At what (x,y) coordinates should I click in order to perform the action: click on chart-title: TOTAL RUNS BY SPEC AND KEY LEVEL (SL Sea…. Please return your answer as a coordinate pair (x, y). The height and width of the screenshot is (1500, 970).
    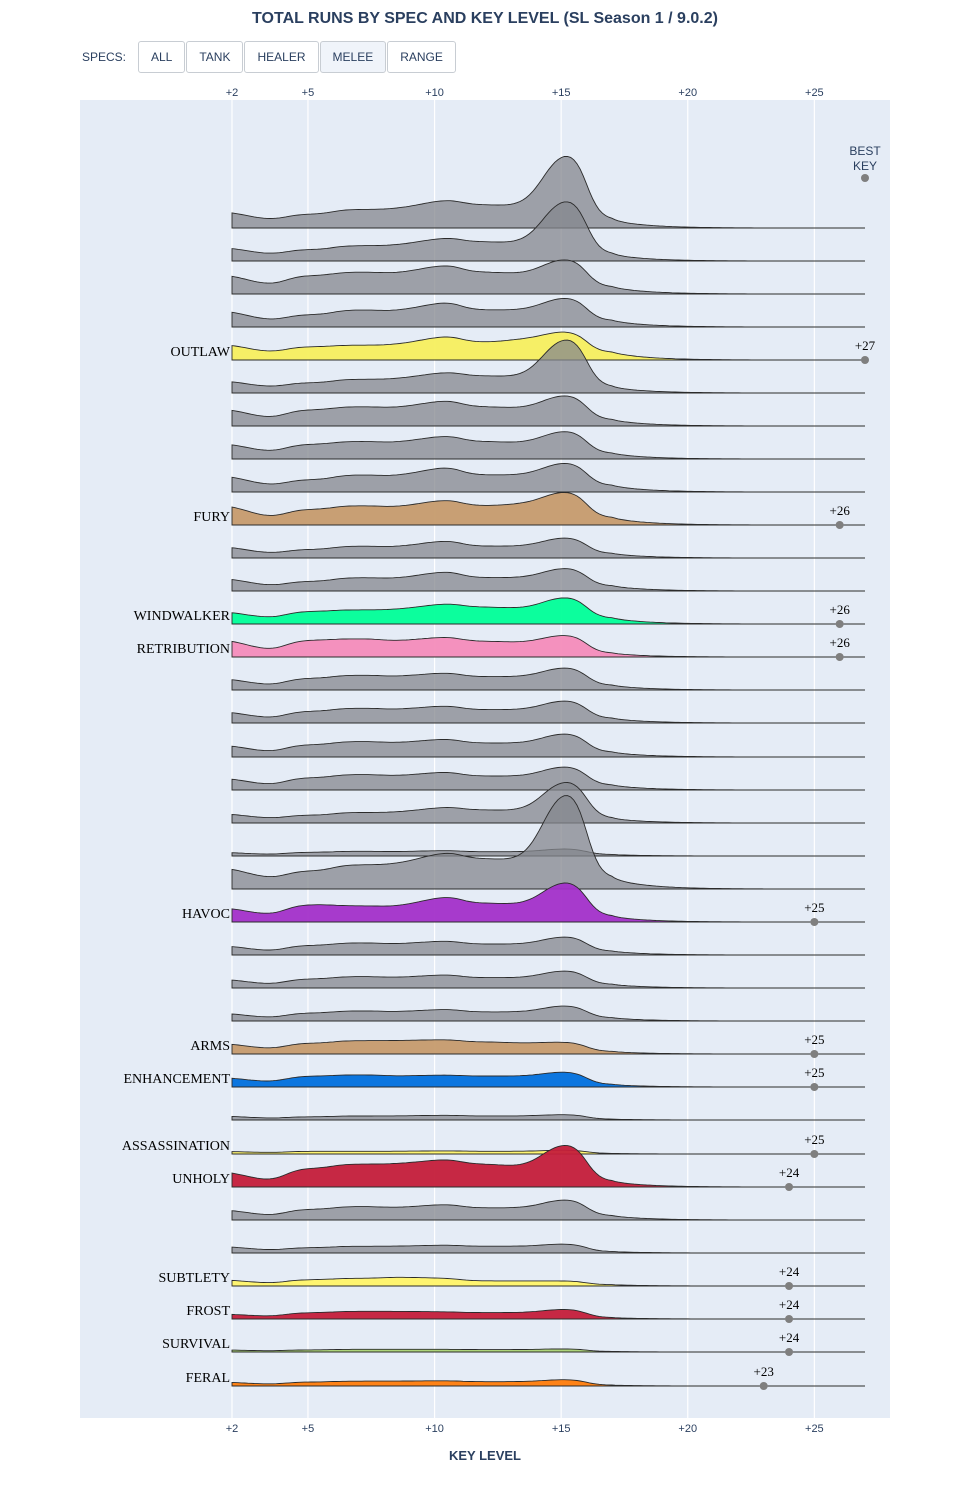
    Looking at the image, I should click on (485, 18).